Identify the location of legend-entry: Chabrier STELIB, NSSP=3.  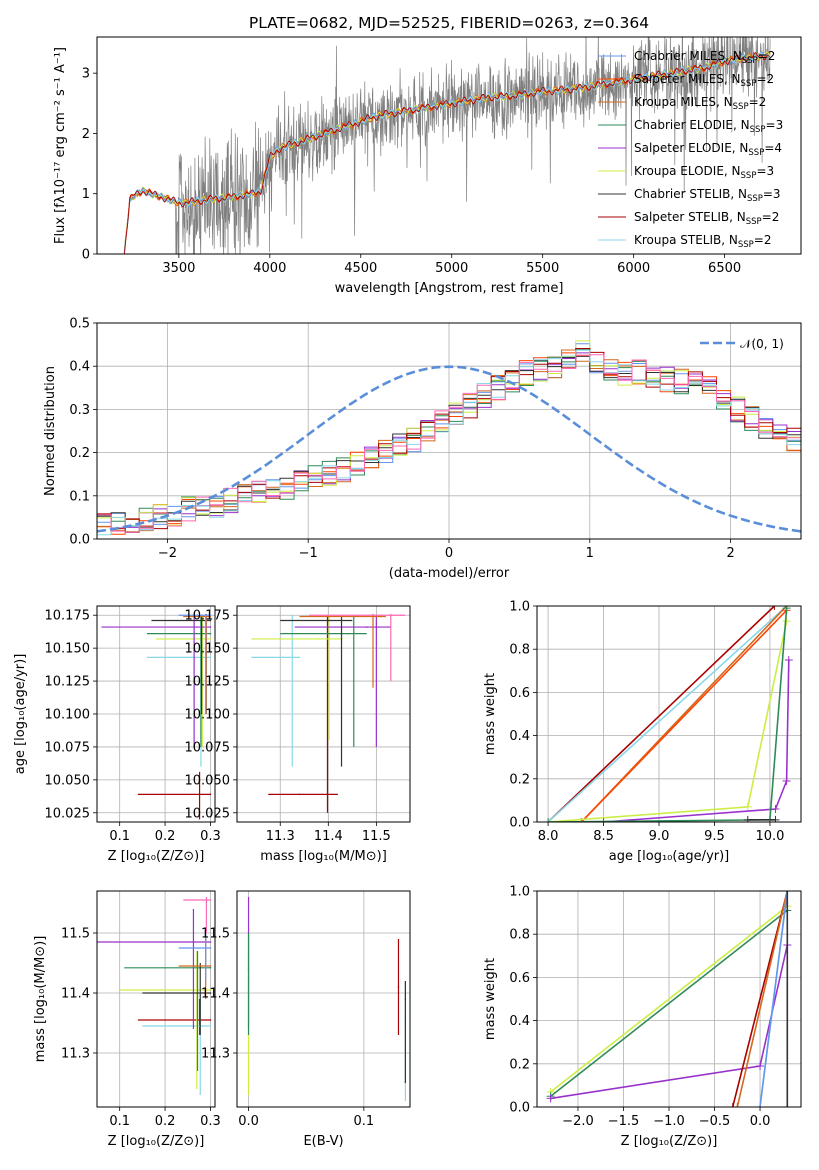
(707, 195).